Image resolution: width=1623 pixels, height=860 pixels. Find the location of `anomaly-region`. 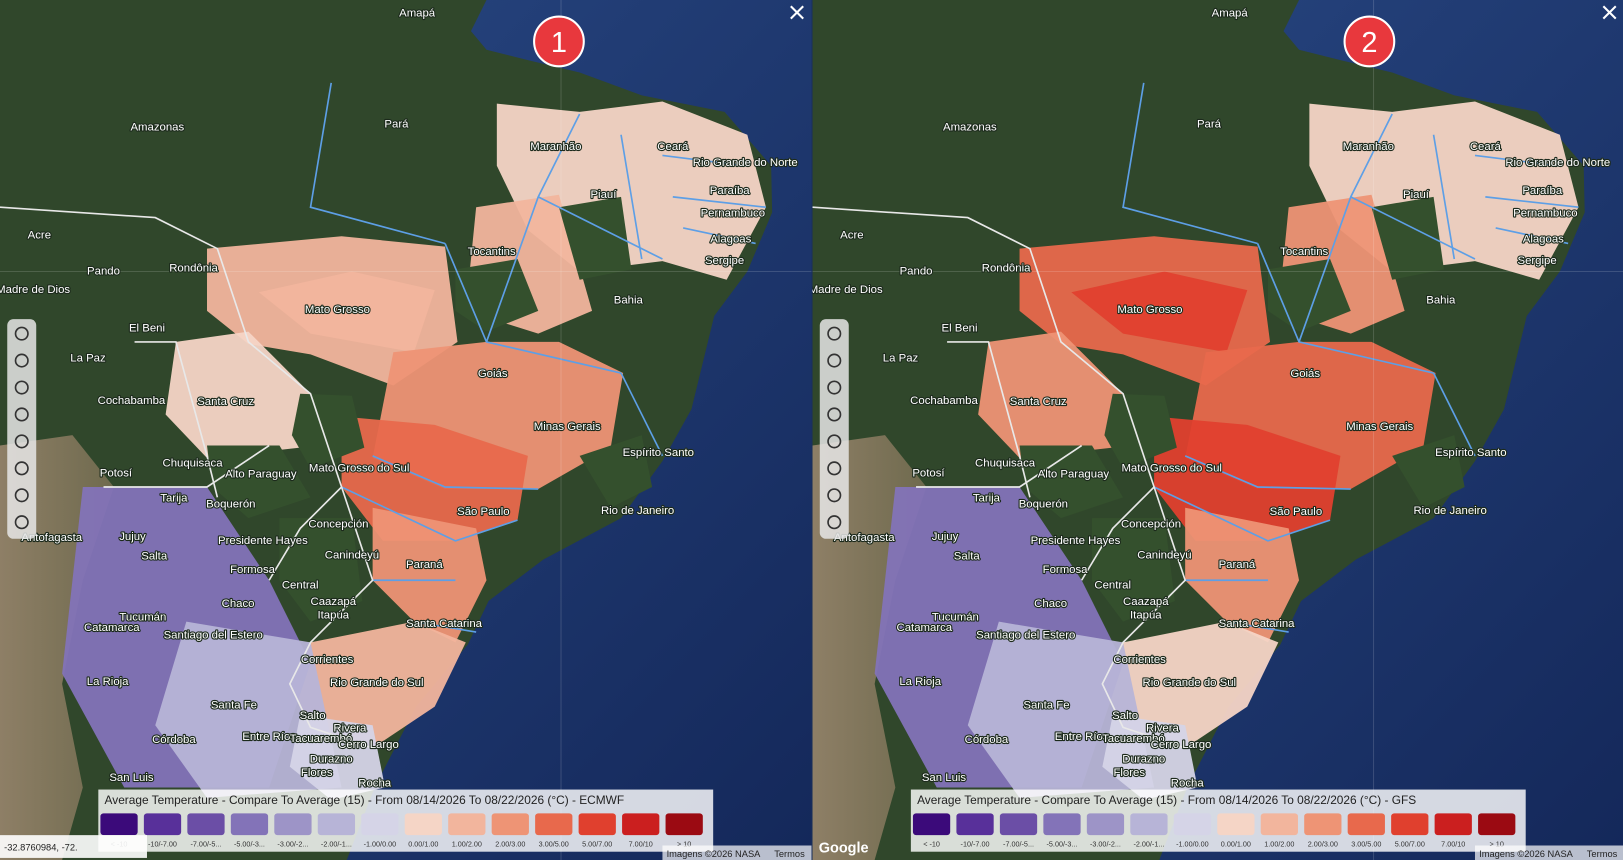

anomaly-region is located at coordinates (346, 312).